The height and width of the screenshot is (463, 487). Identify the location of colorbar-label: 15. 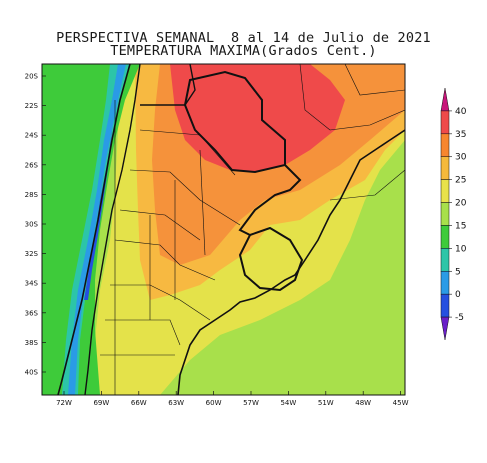
(460, 226).